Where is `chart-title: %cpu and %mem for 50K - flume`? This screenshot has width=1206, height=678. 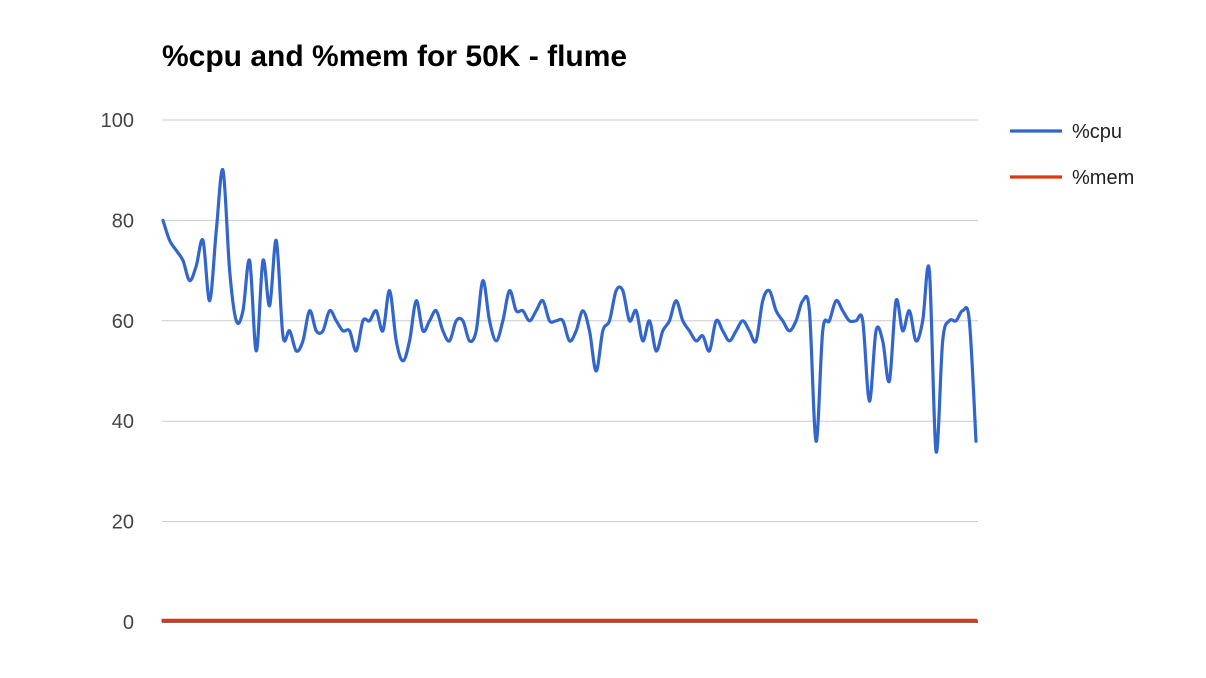 chart-title: %cpu and %mem for 50K - flume is located at coordinates (395, 56).